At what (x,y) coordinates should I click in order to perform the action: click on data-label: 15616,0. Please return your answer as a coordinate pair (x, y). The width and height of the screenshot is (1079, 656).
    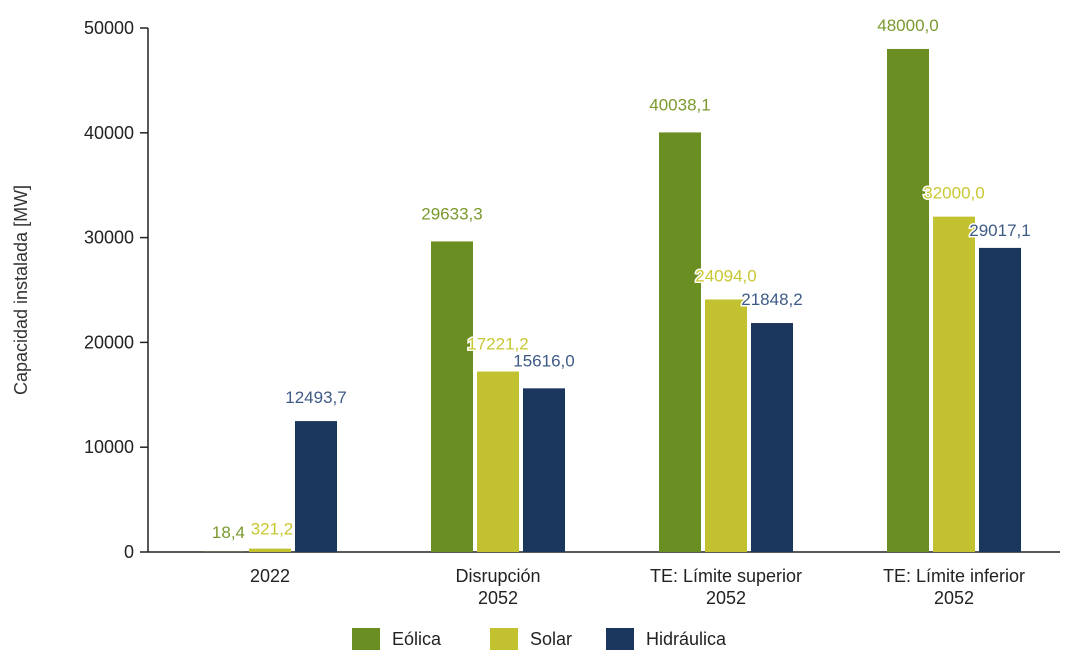
    Looking at the image, I should click on (543, 360).